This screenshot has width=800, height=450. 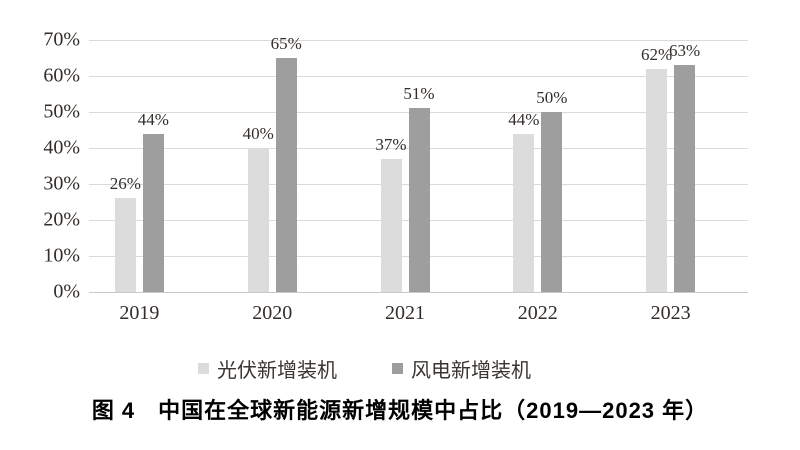 What do you see at coordinates (418, 292) in the screenshot?
I see `x-axis-line` at bounding box center [418, 292].